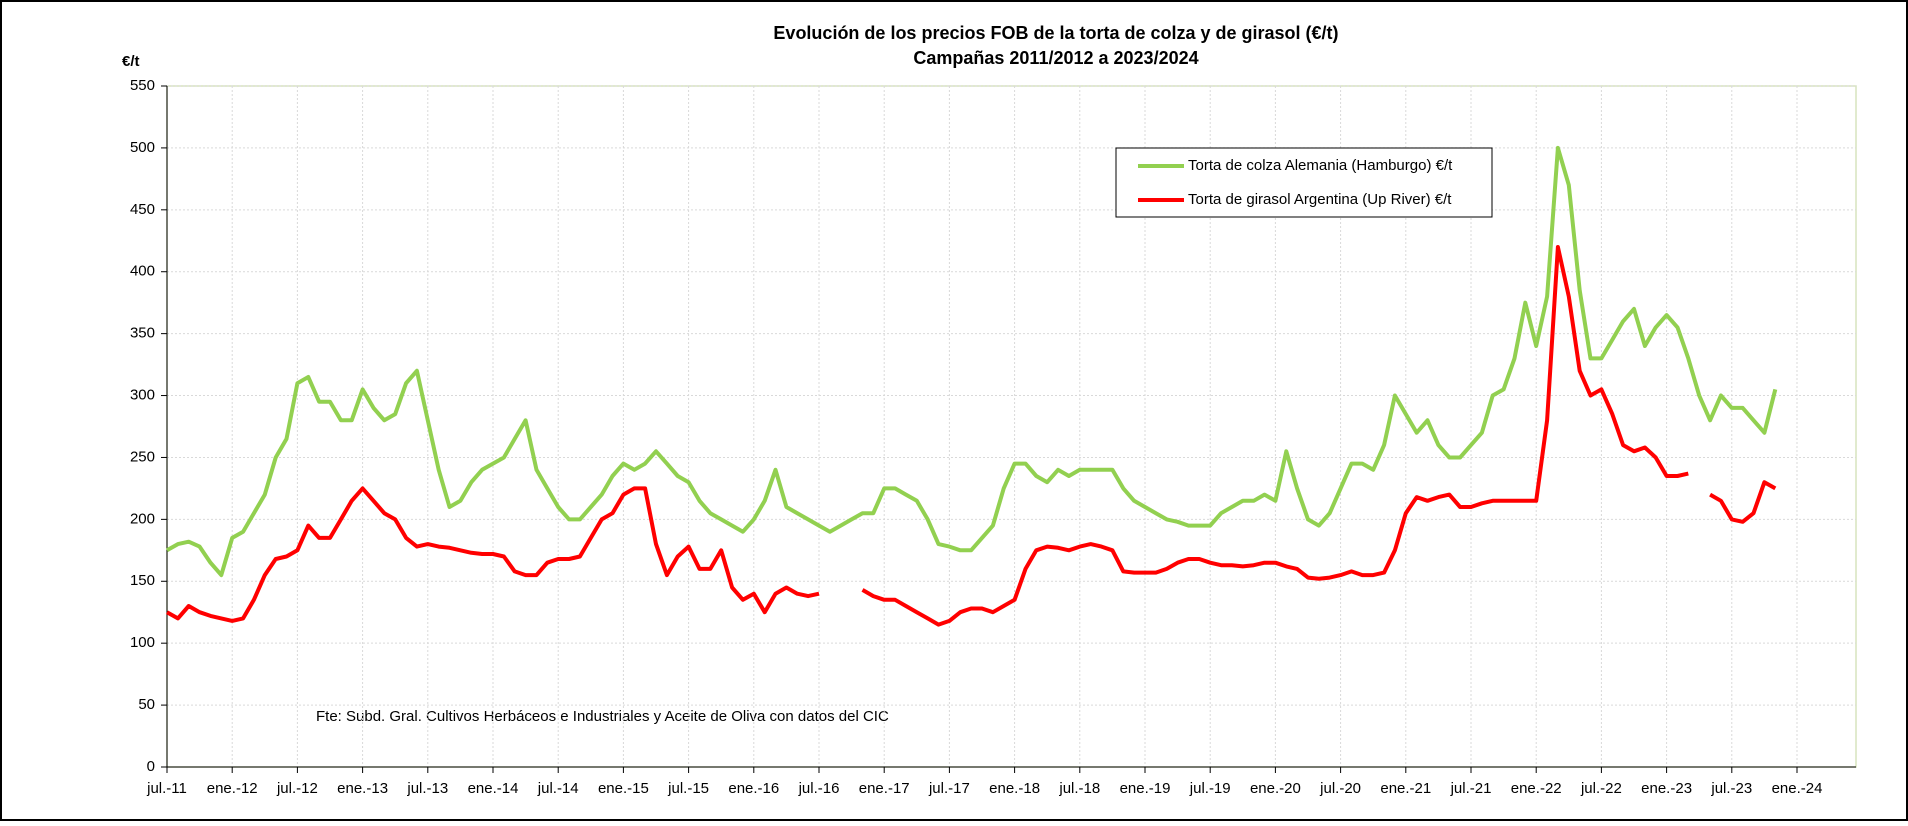 This screenshot has width=1908, height=826. What do you see at coordinates (1536, 788) in the screenshot?
I see `x-tick-label: ene.-22` at bounding box center [1536, 788].